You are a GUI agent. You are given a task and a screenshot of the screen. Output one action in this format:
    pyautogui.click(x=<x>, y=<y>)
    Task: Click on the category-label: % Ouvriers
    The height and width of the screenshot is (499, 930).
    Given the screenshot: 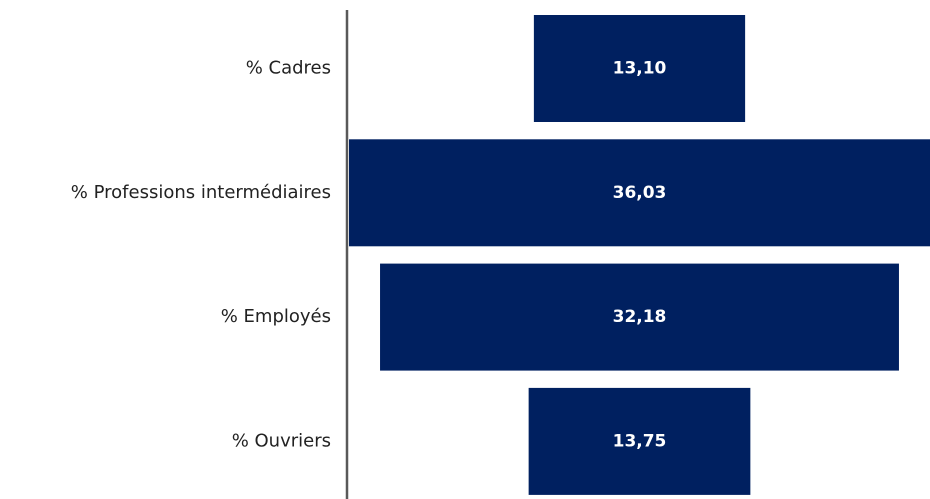 What is the action you would take?
    pyautogui.click(x=281, y=440)
    